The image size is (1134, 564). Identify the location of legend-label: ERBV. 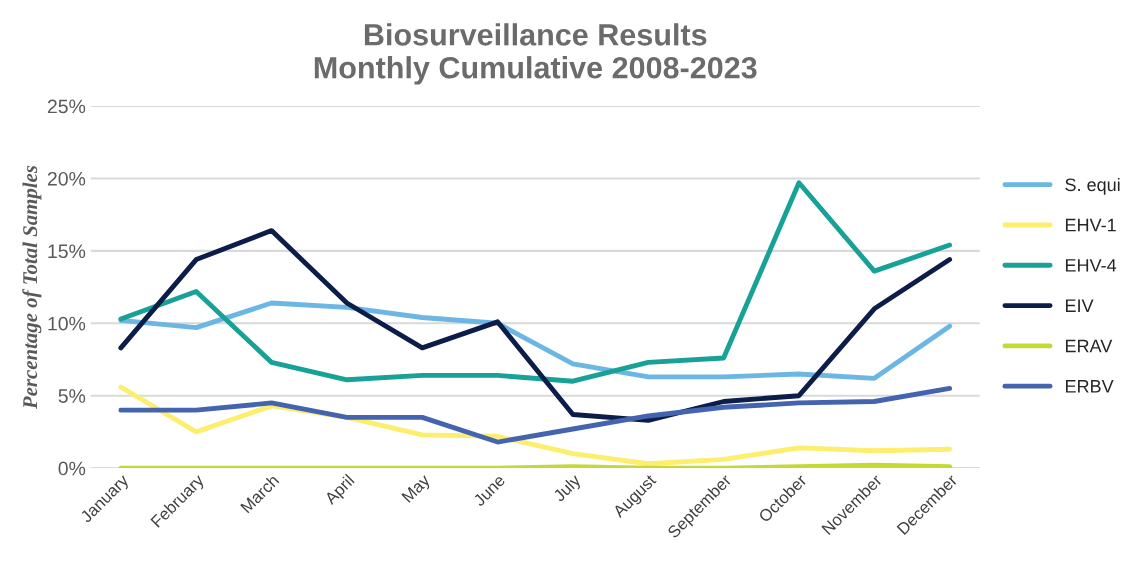
(1089, 386).